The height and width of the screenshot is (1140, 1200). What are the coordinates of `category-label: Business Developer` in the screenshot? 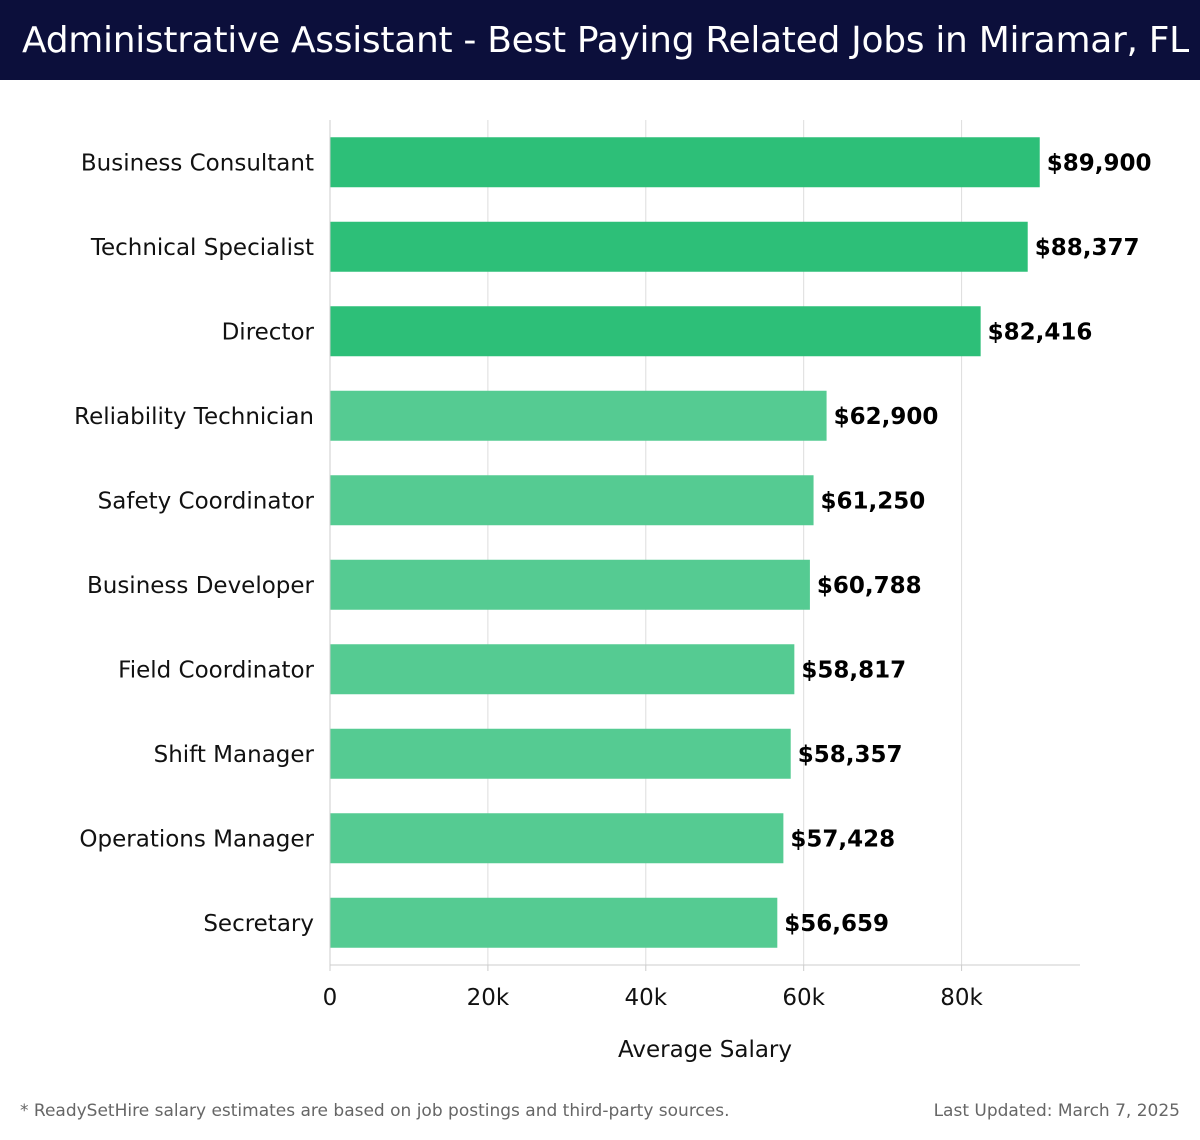 It's located at (201, 586).